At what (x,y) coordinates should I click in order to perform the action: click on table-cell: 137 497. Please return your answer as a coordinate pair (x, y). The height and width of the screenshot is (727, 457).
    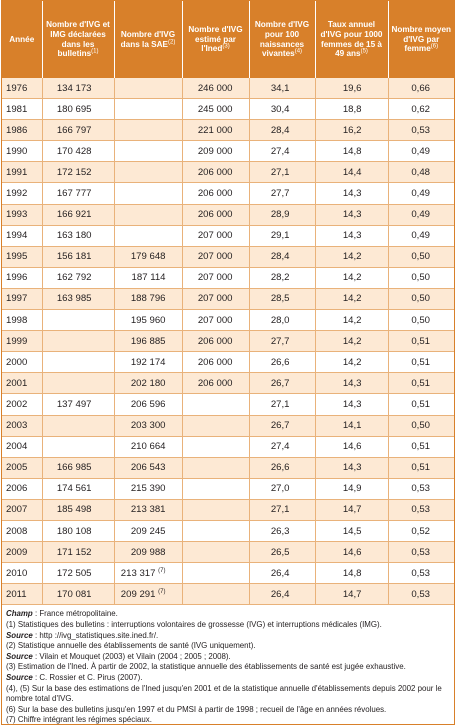
    Looking at the image, I should click on (77, 404).